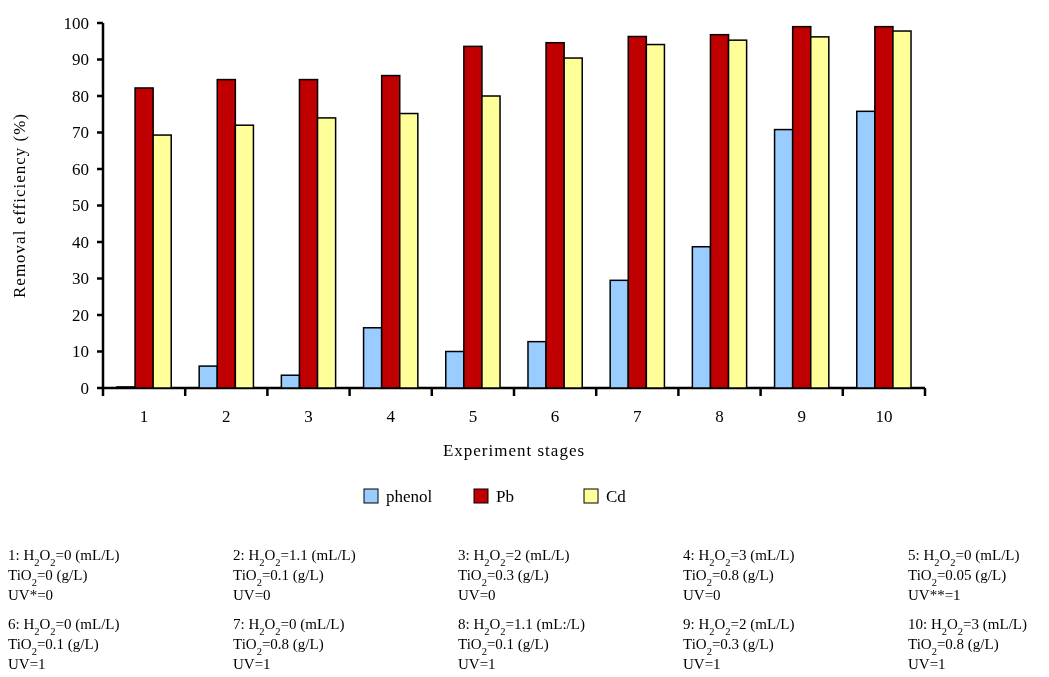  What do you see at coordinates (555, 416) in the screenshot?
I see `x-tick-label: 6` at bounding box center [555, 416].